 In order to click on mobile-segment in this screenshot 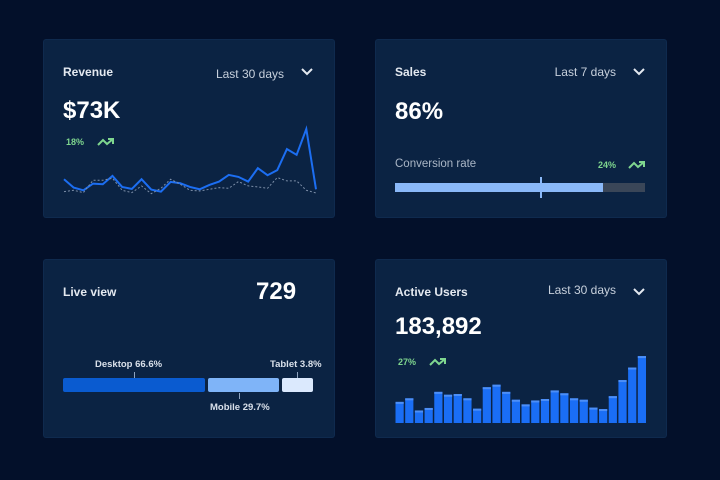, I will do `click(243, 385)`.